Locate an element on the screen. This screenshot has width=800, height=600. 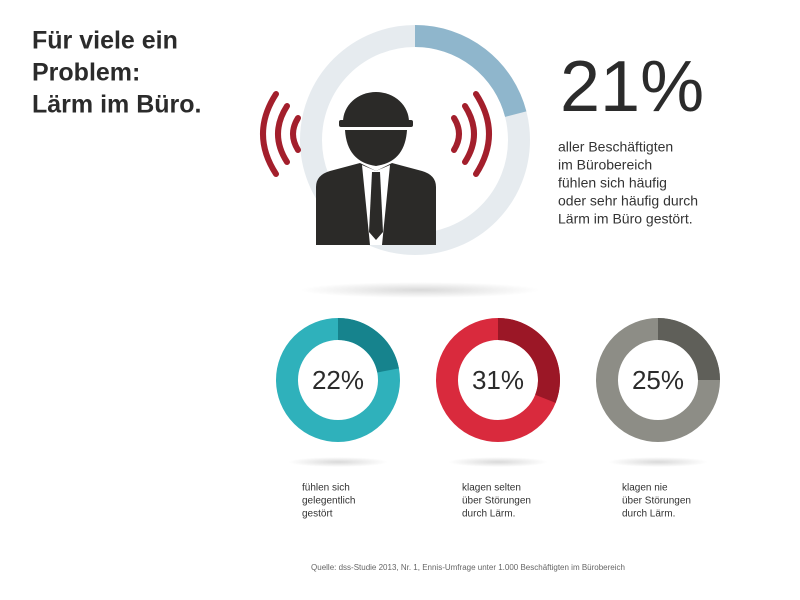
donut-label: 22% is located at coordinates (338, 380).